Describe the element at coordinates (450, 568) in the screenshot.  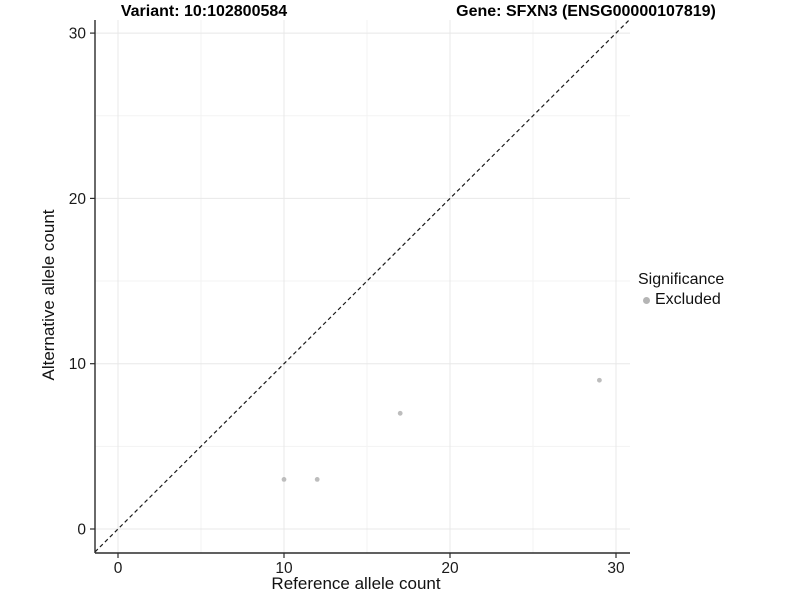
I see `x-tick-label: 20` at that location.